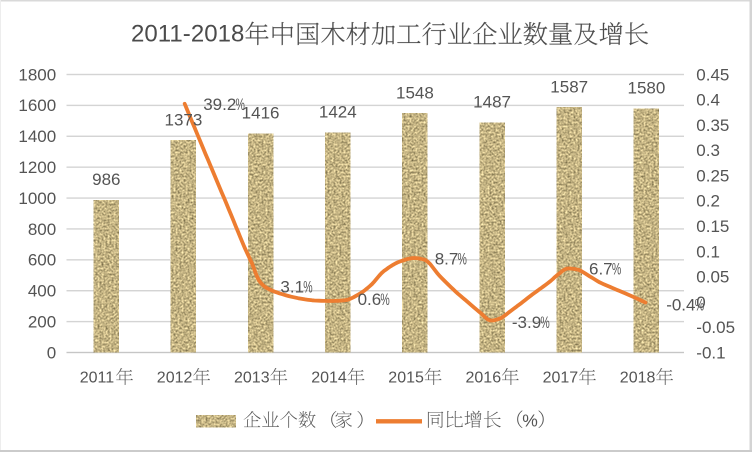 This screenshot has height=452, width=752. What do you see at coordinates (526, 322) in the screenshot?
I see `svg-text: -3.9` at bounding box center [526, 322].